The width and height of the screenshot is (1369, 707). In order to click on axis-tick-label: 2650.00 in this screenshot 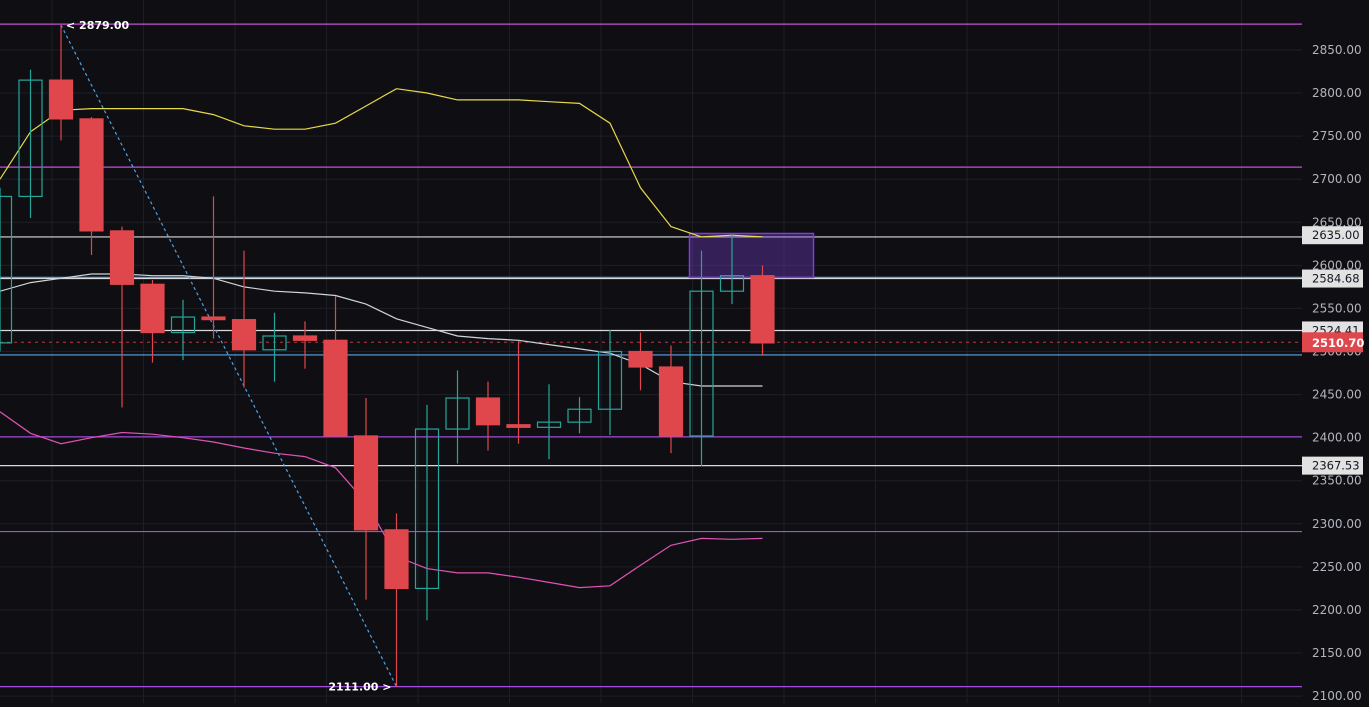, I will do `click(1337, 222)`.